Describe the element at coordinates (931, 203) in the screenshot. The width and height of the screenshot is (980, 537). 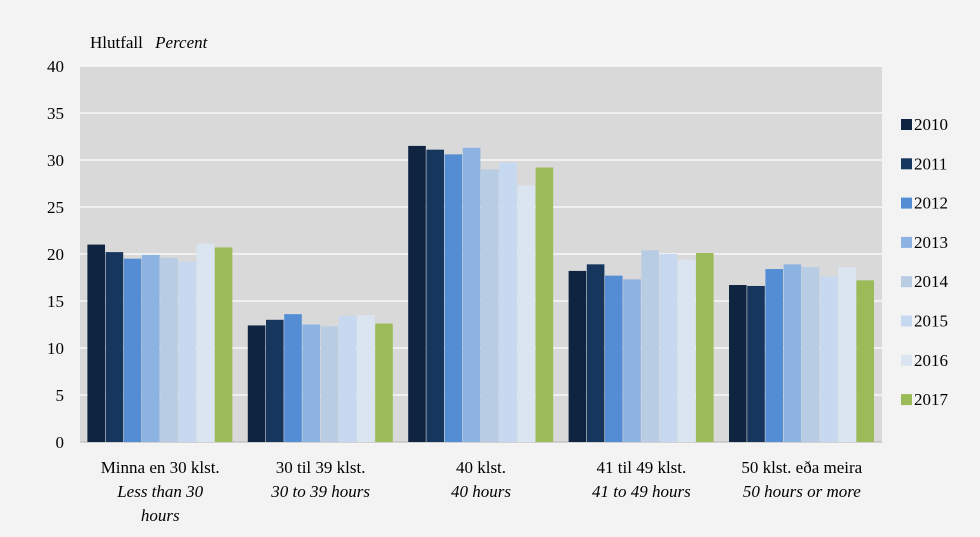
I see `legend-label: 2012` at that location.